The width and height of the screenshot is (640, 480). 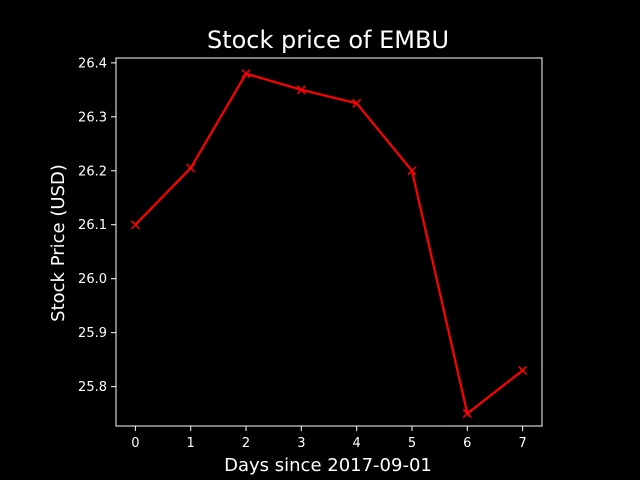 What do you see at coordinates (92, 63) in the screenshot?
I see `y-tick-label: 26.4` at bounding box center [92, 63].